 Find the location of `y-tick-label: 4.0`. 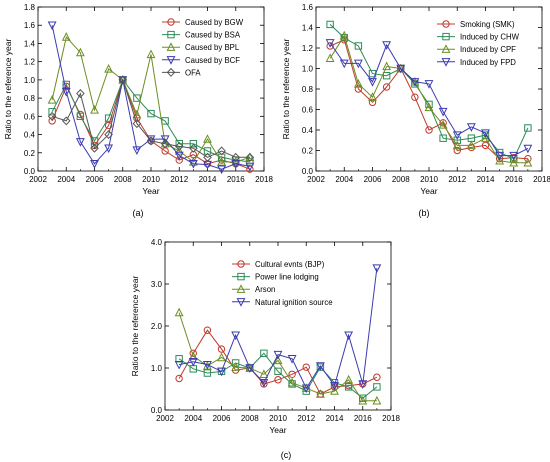

y-tick-label: 4.0 is located at coordinates (157, 242).